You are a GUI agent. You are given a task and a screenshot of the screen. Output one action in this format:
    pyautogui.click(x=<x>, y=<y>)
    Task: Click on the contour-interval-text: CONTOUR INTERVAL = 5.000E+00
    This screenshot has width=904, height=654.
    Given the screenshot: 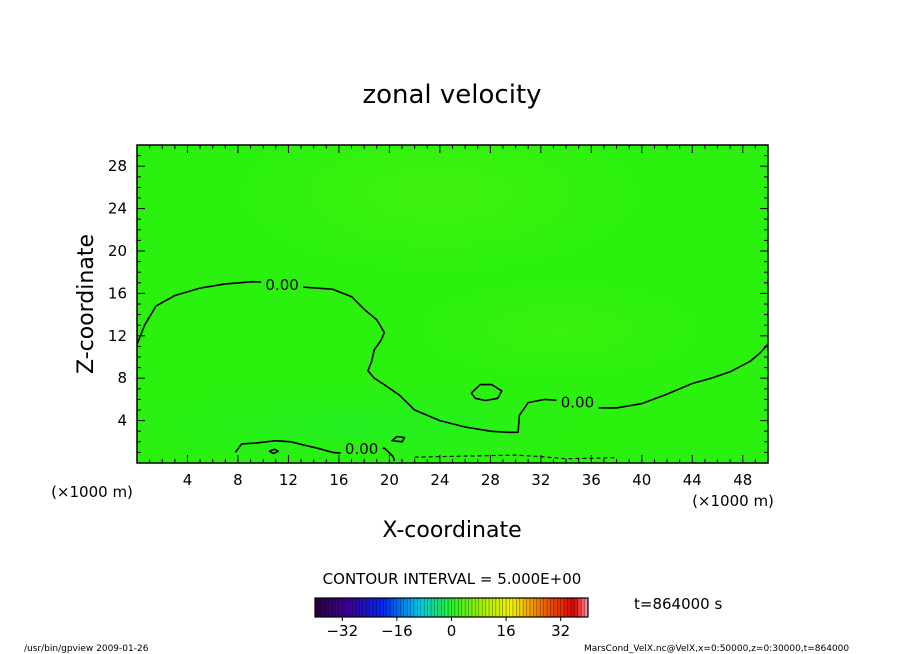 What is the action you would take?
    pyautogui.click(x=452, y=579)
    